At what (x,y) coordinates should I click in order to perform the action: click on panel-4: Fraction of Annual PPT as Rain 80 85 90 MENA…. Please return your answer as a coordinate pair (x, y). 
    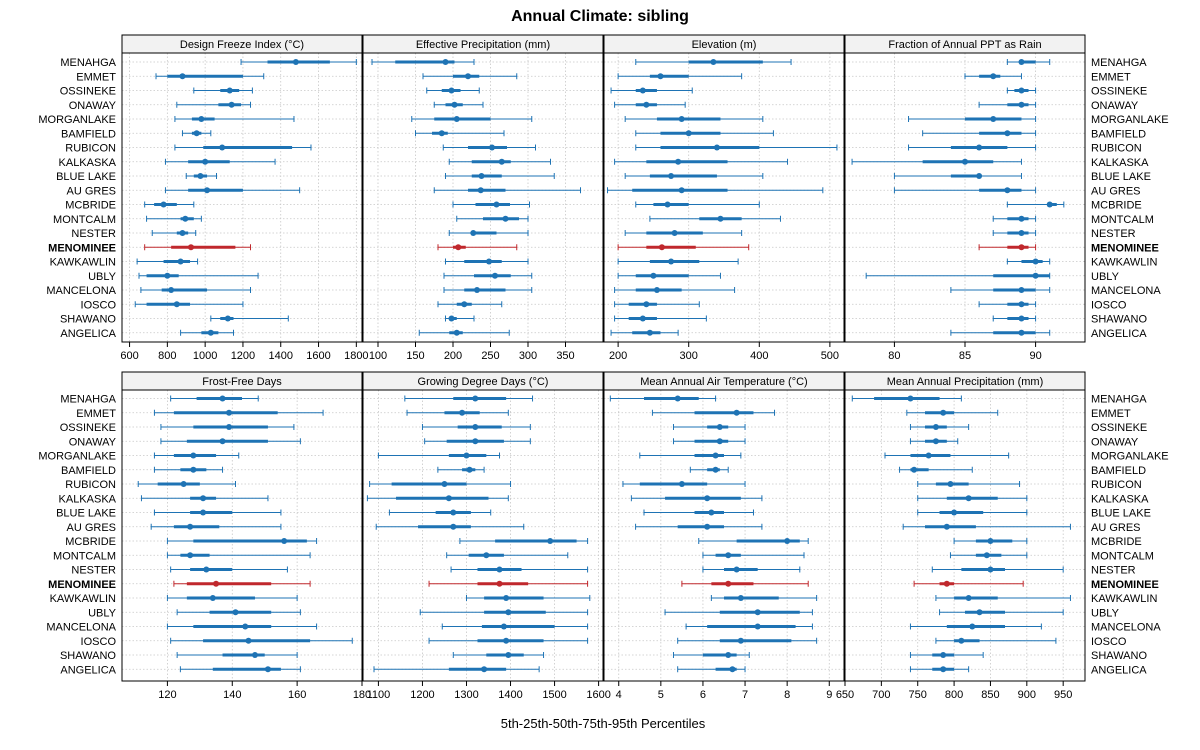
    Looking at the image, I should click on (1006, 198).